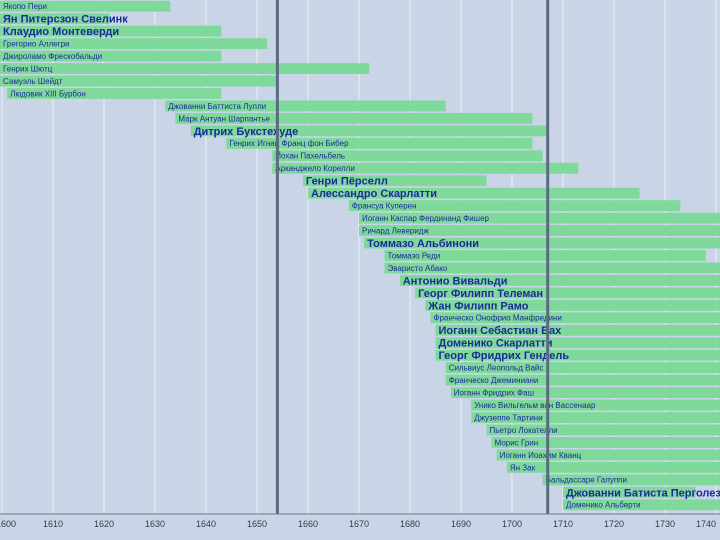 The image size is (720, 540). I want to click on composer-row: Иоганн Фридрих Фаш, so click(585, 393).